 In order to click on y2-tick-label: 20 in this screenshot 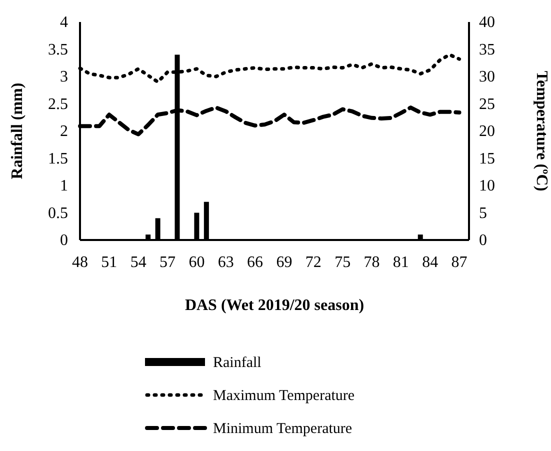, I will do `click(487, 131)`.